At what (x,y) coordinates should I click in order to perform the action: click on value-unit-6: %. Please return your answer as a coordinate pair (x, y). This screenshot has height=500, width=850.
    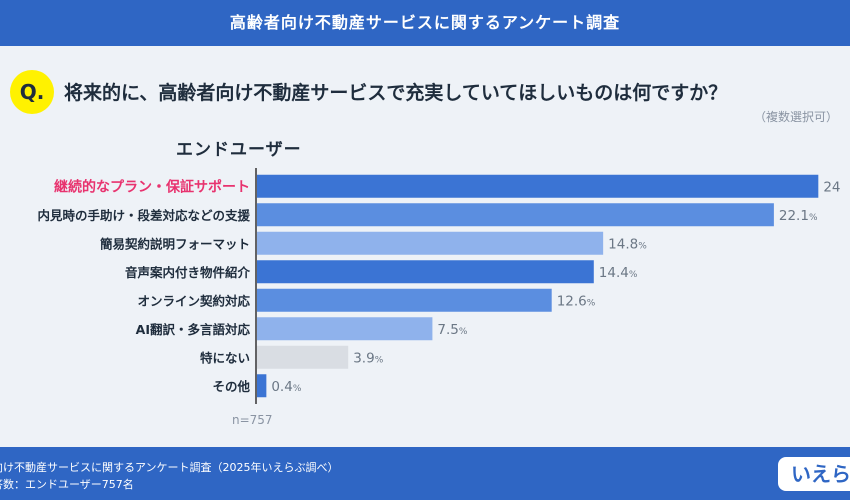
    Looking at the image, I should click on (379, 360).